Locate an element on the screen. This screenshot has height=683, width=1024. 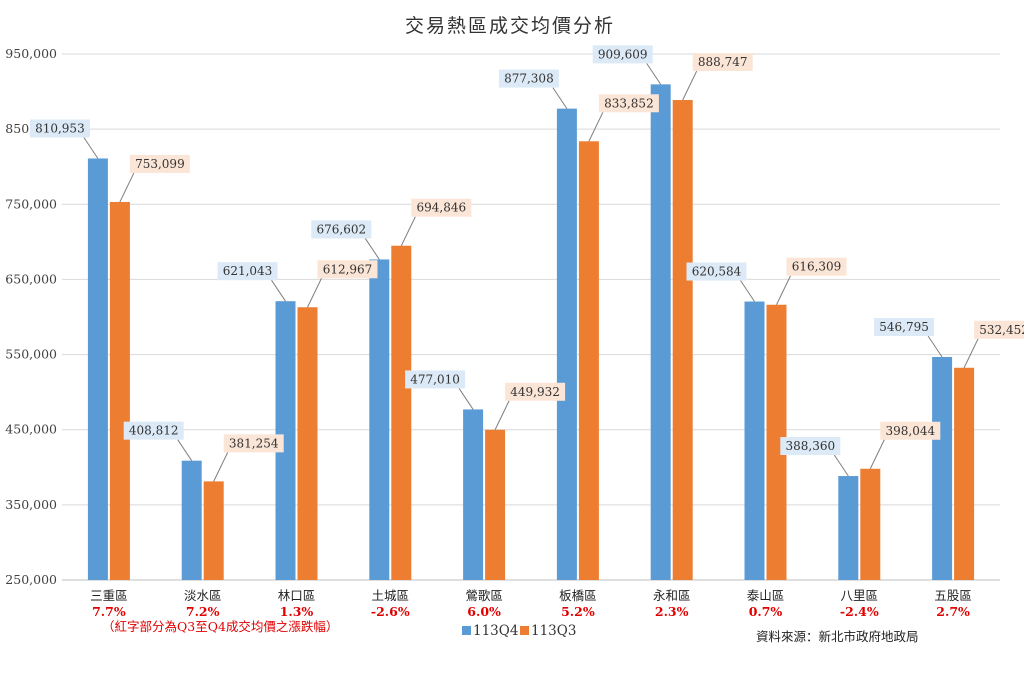
data-label-113q4: 877,308 is located at coordinates (529, 79).